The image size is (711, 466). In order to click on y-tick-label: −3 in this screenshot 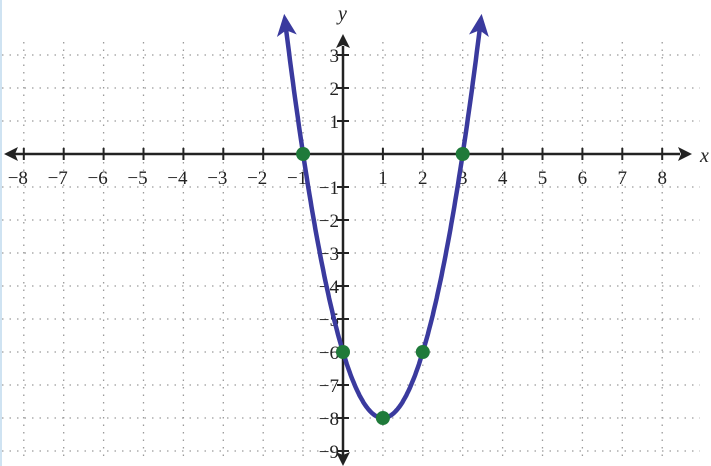, I will do `click(329, 254)`.